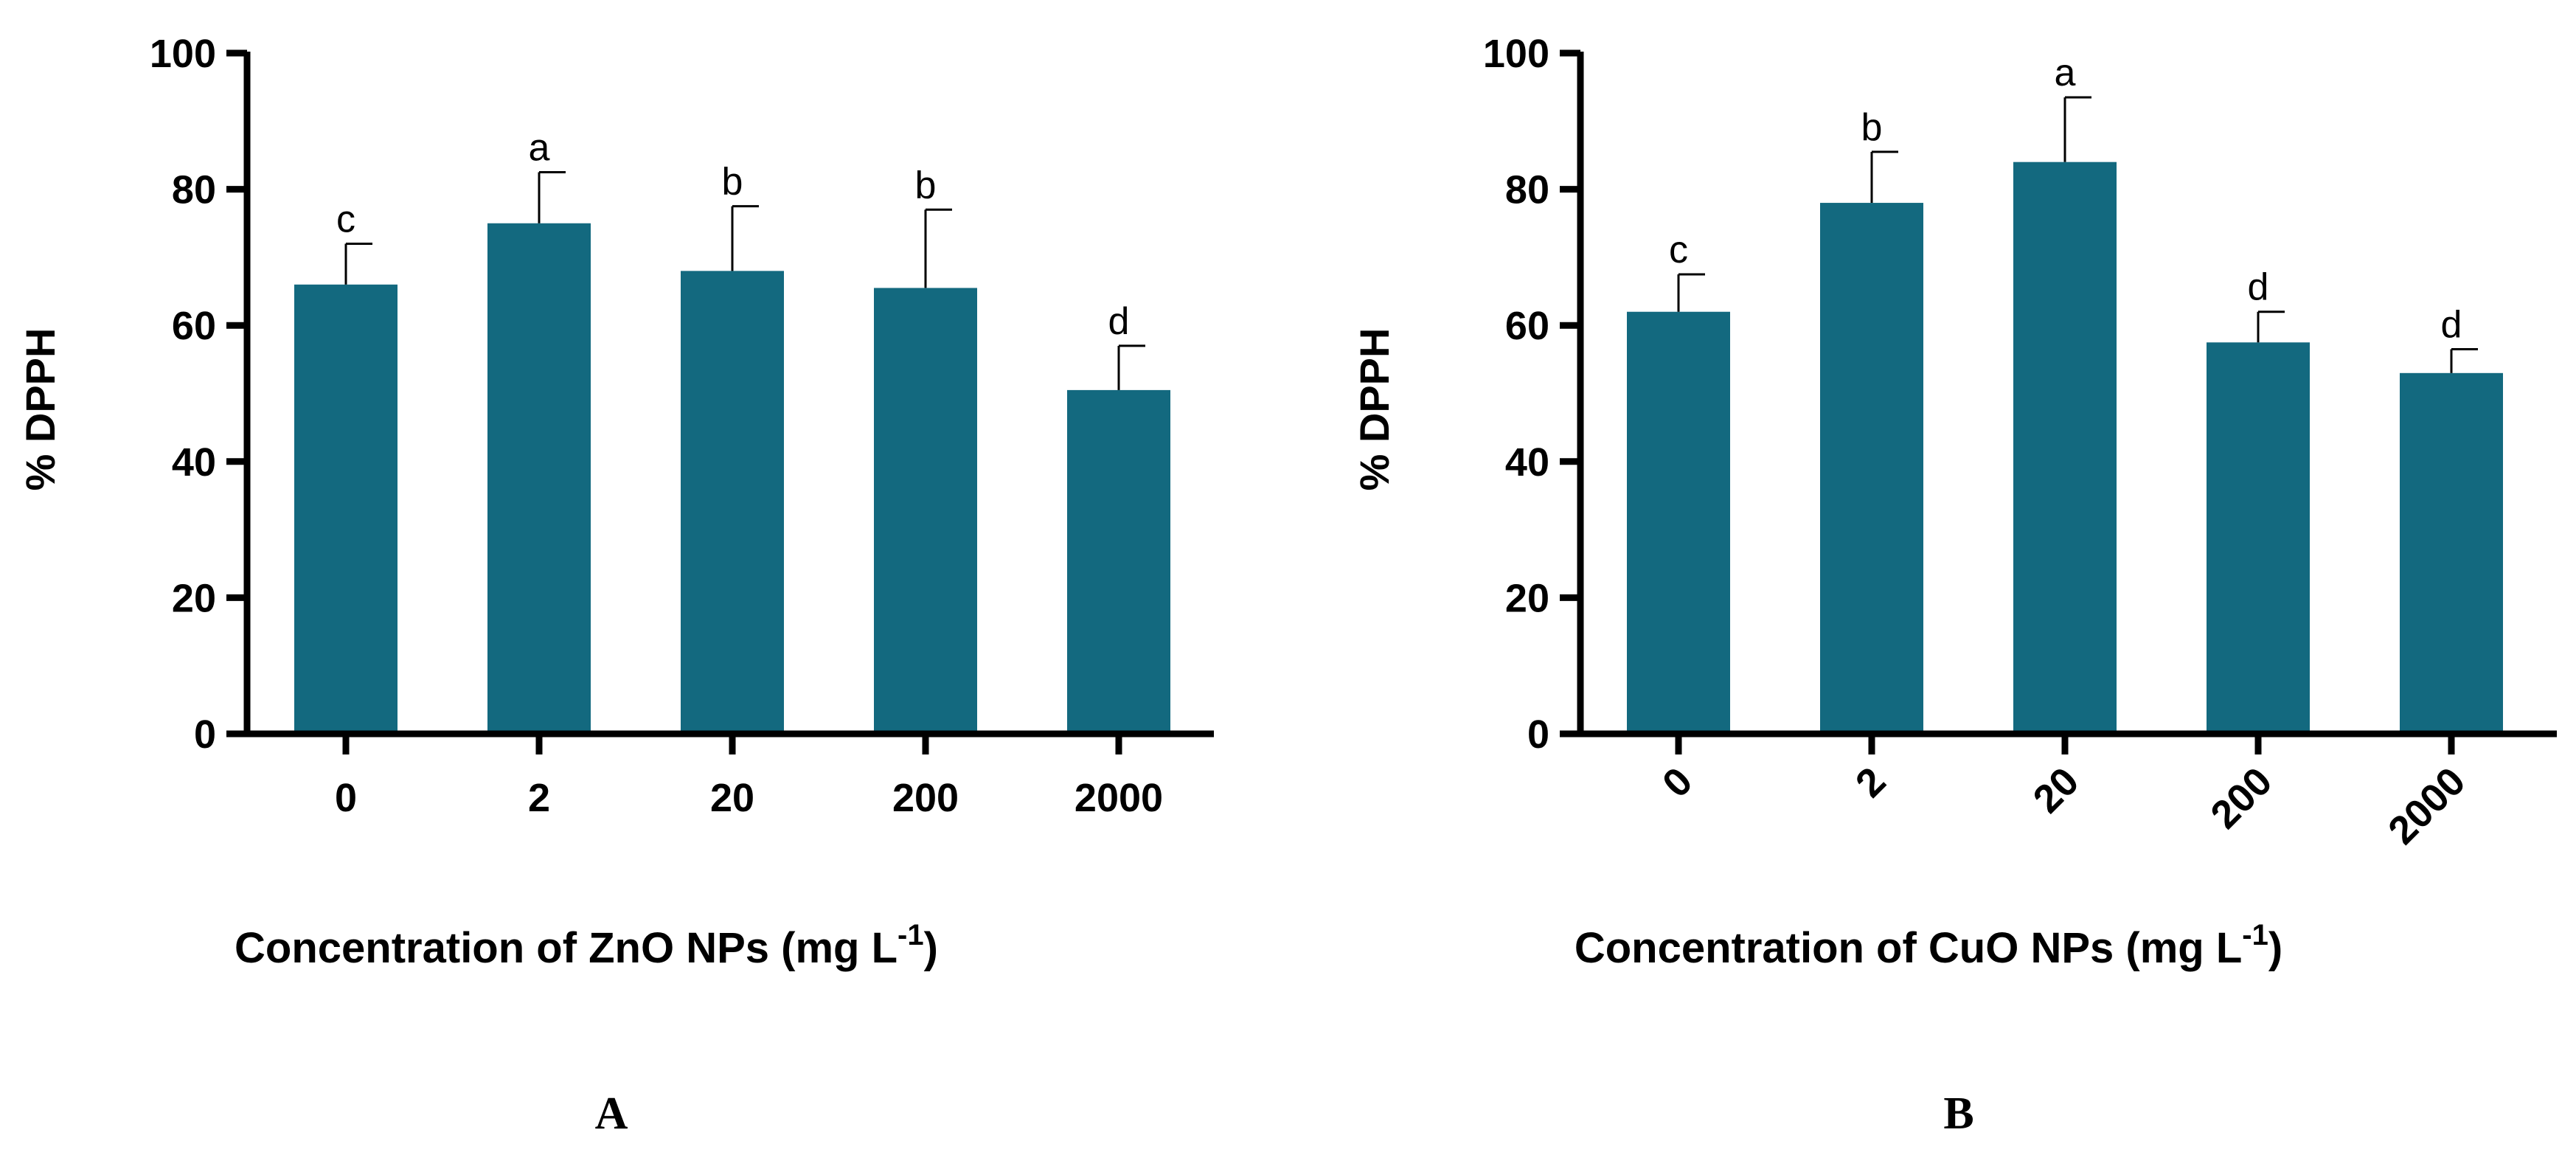  I want to click on panel-b-x-axis-label: Concentration of CuO NPs (mg L-1), so click(1928, 945).